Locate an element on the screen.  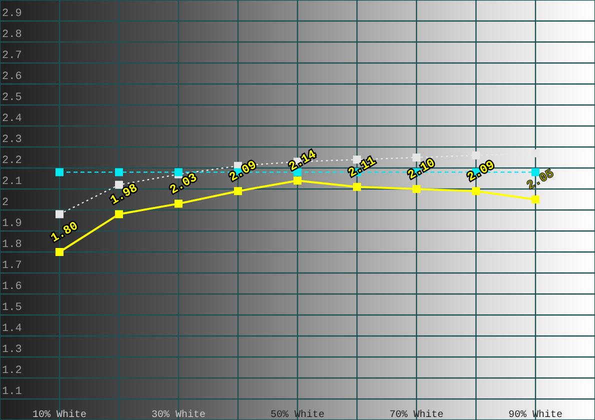
y-tick-label: 1.1 is located at coordinates (12, 392).